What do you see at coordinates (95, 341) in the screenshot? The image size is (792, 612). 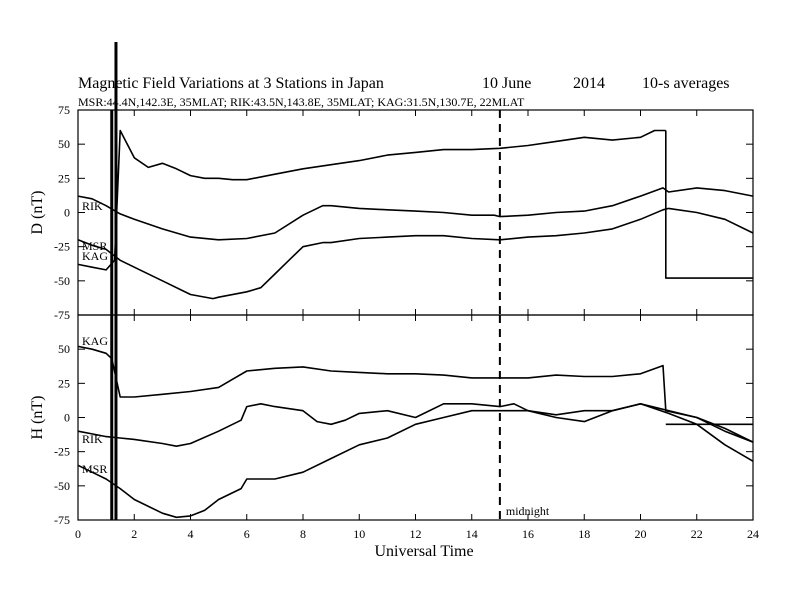 I see `h-series-label-kag: KAG` at bounding box center [95, 341].